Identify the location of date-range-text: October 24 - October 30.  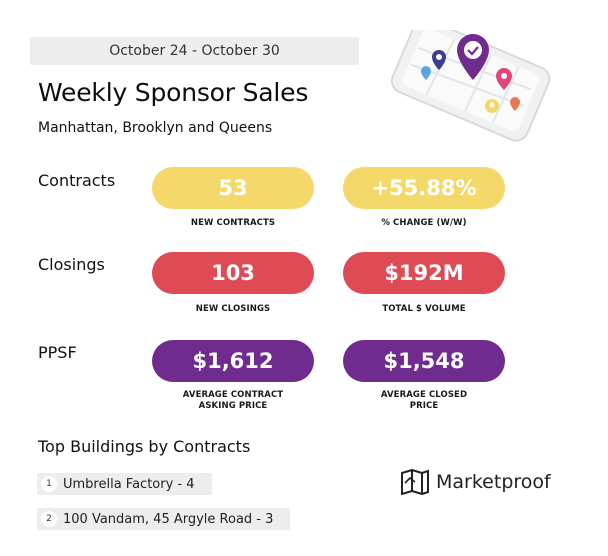
(194, 51).